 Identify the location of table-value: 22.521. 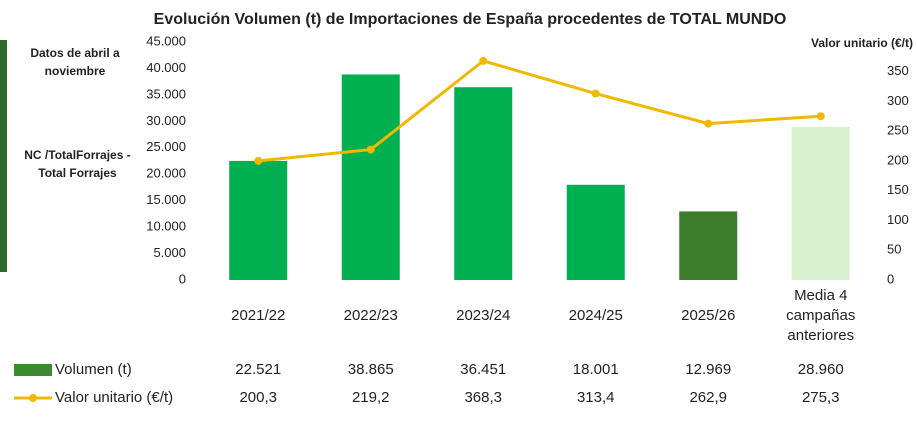
(258, 369).